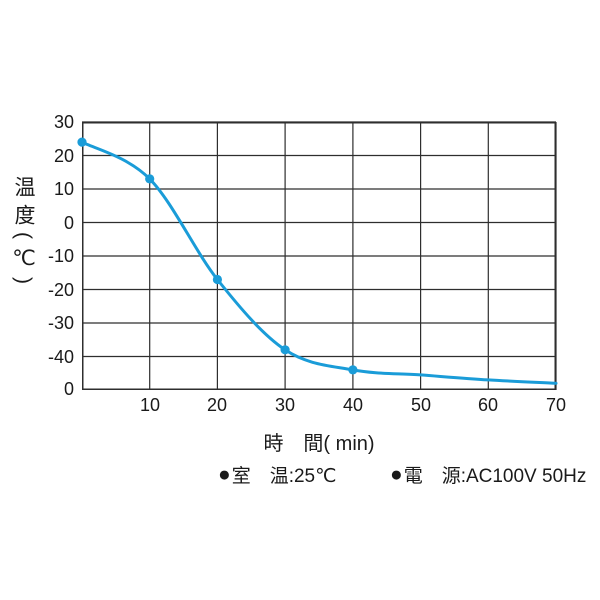 Image resolution: width=600 pixels, height=600 pixels. Describe the element at coordinates (60, 290) in the screenshot. I see `y-axis-tick-label: -20` at that location.